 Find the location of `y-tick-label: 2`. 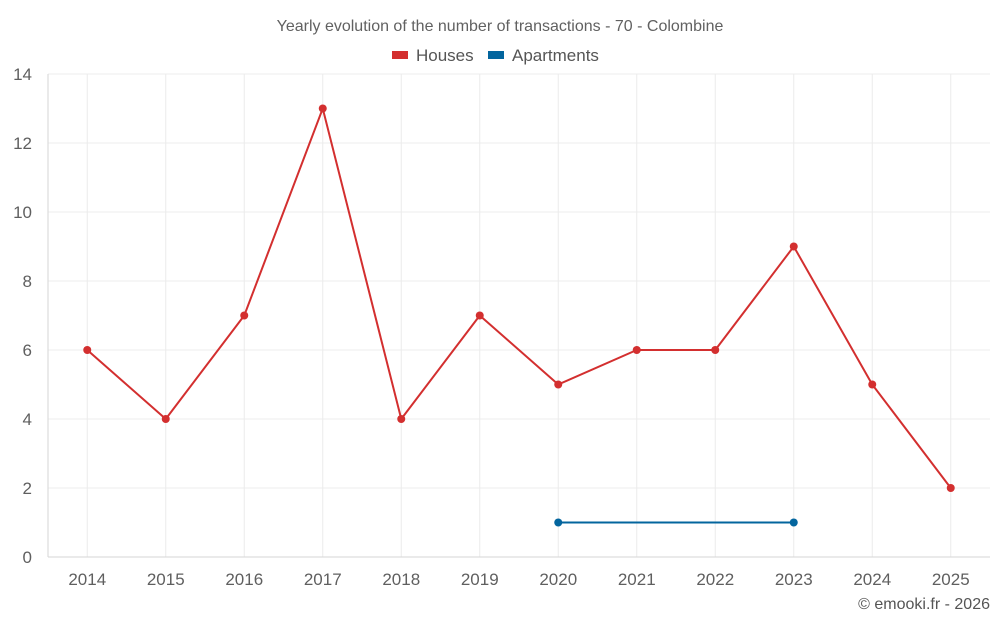

y-tick-label: 2 is located at coordinates (27, 488).